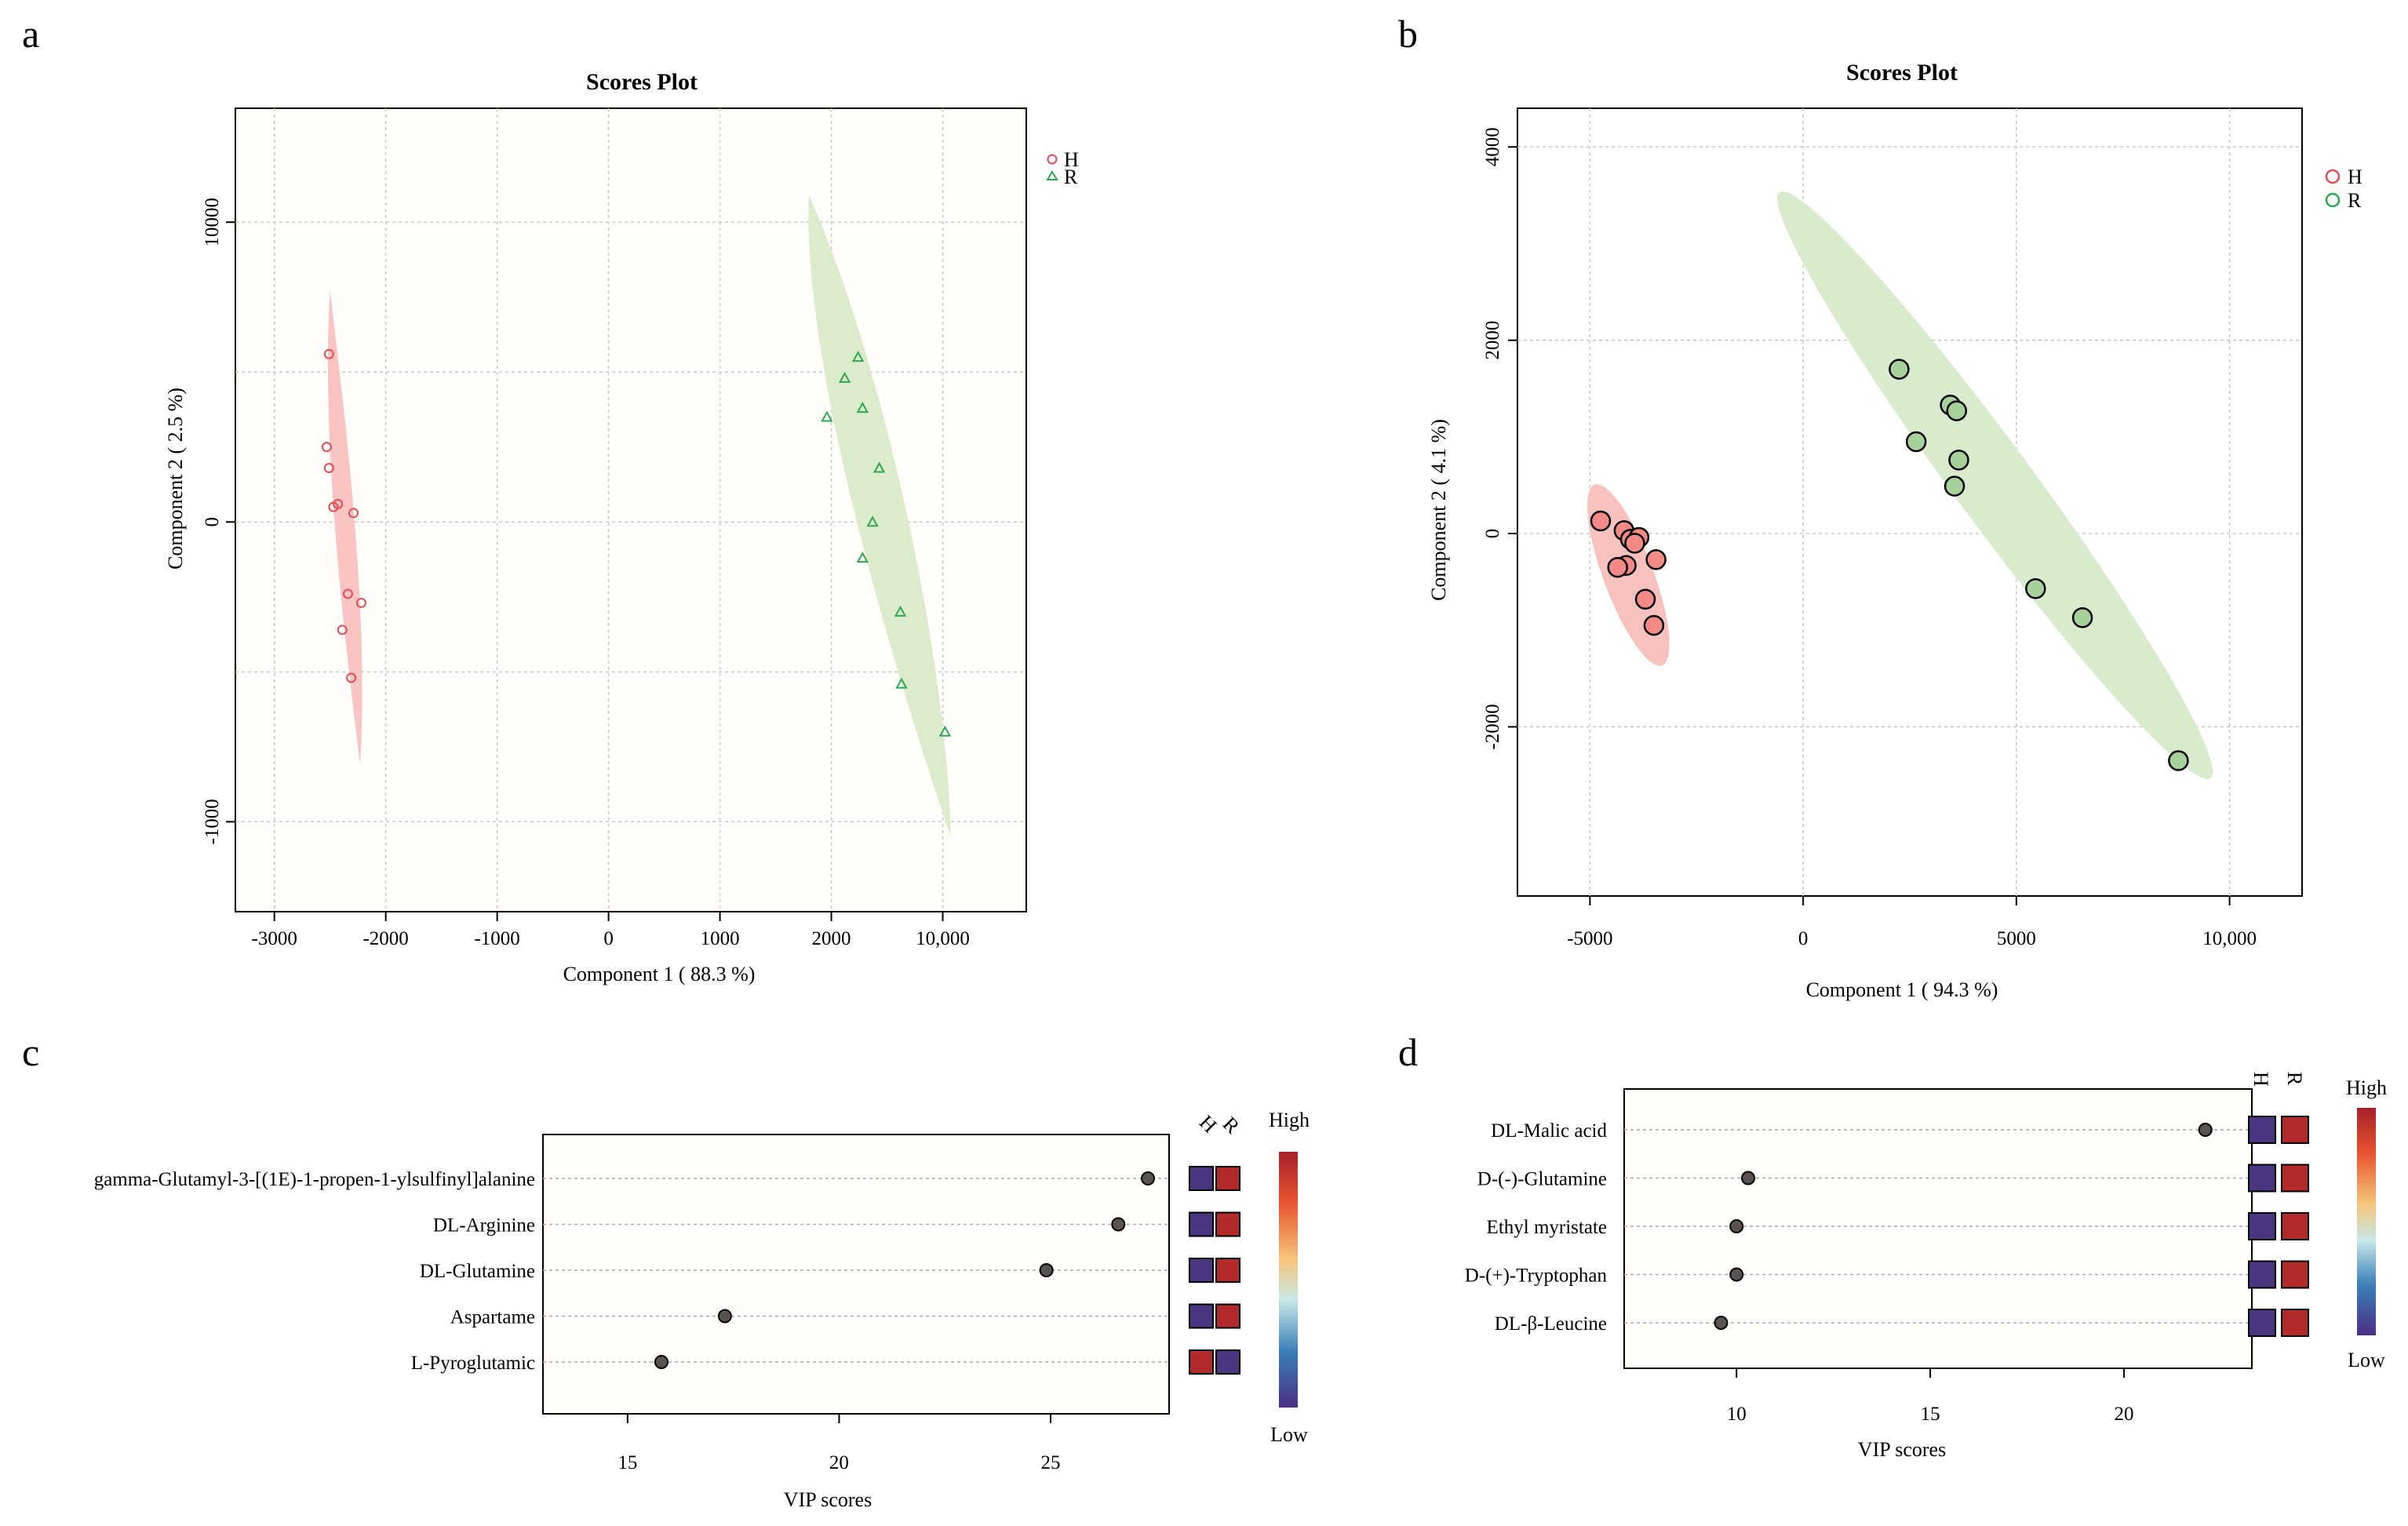  What do you see at coordinates (212, 522) in the screenshot?
I see `y-tick-label: 0` at bounding box center [212, 522].